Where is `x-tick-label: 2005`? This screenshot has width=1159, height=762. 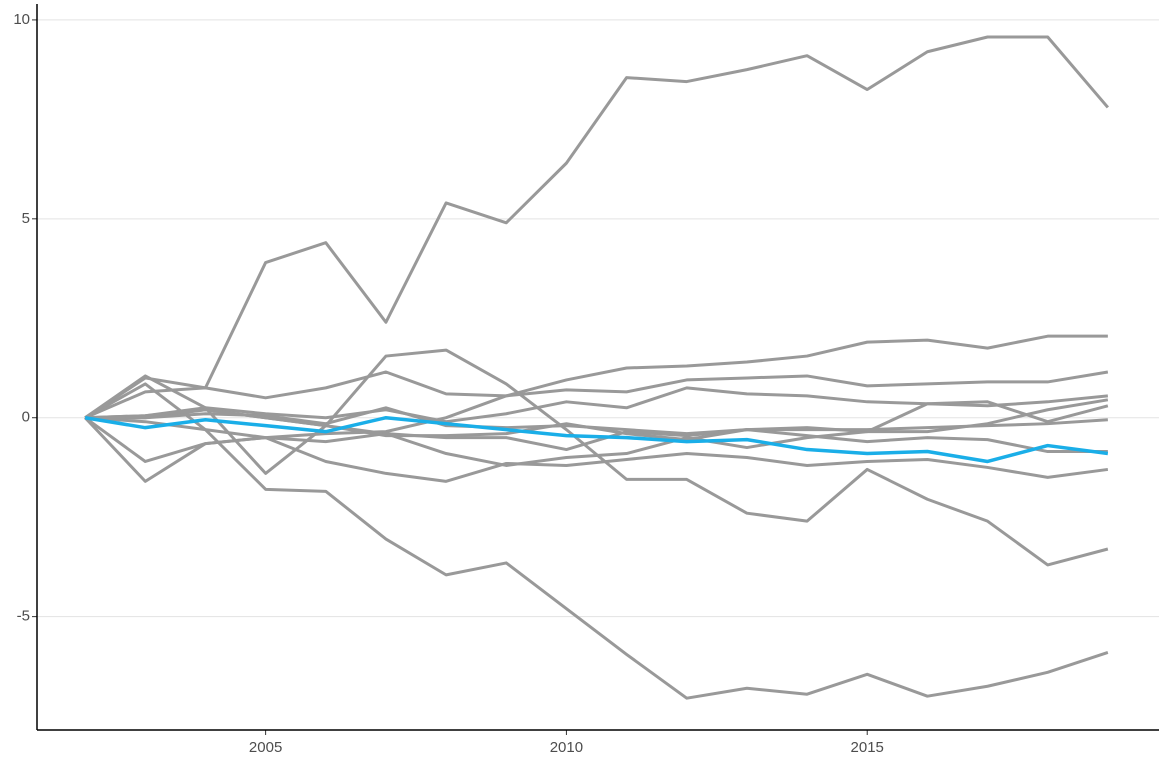 x-tick-label: 2005 is located at coordinates (265, 747).